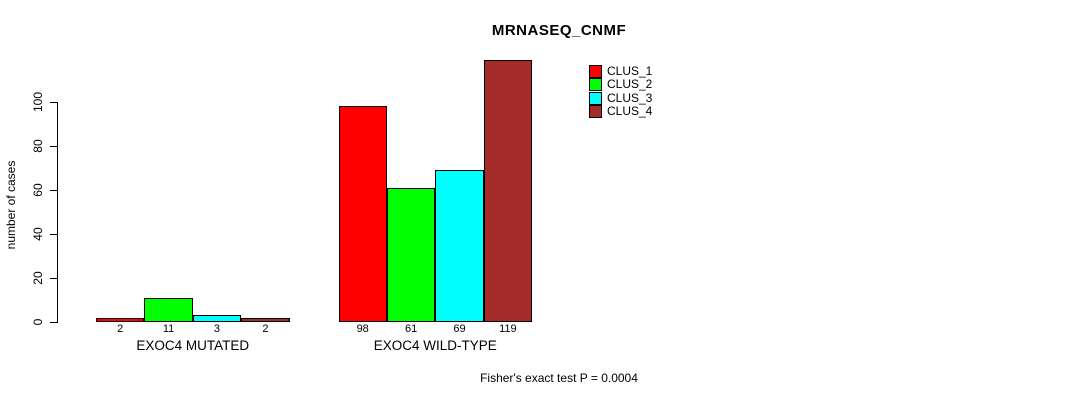  I want to click on bar-clus_4-wildtype, so click(508, 191).